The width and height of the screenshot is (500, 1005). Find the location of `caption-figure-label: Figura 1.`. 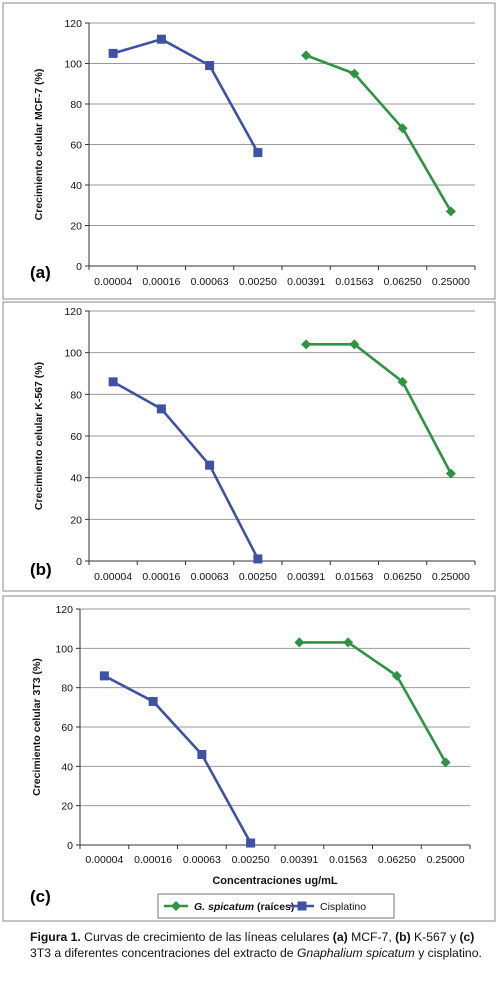

caption-figure-label: Figura 1. is located at coordinates (55, 937).